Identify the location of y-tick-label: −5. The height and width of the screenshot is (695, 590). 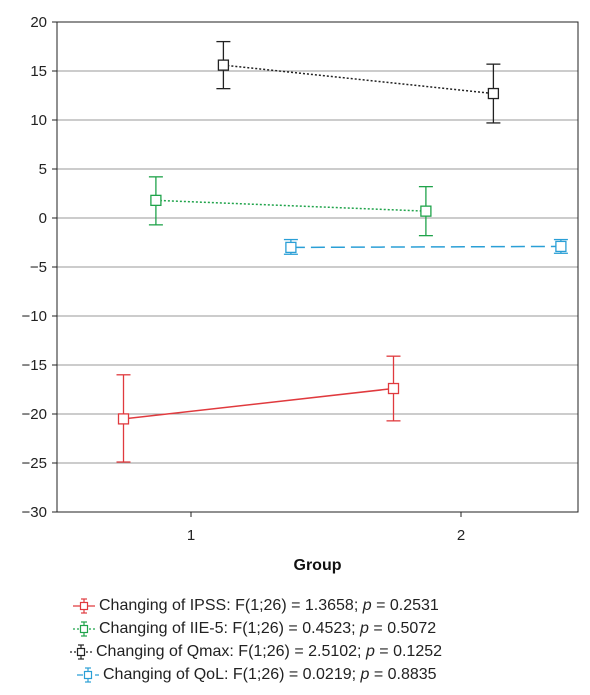
(38, 267).